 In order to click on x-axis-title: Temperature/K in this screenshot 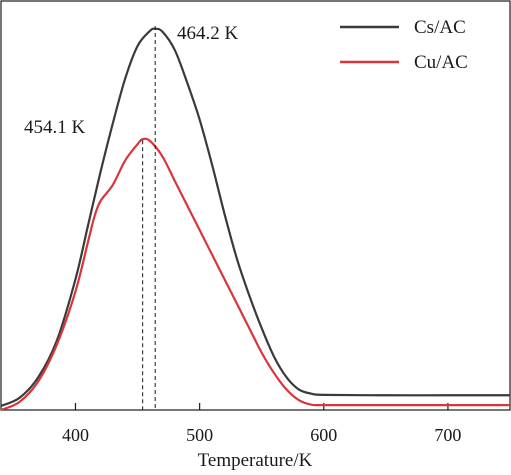, I will do `click(255, 460)`.